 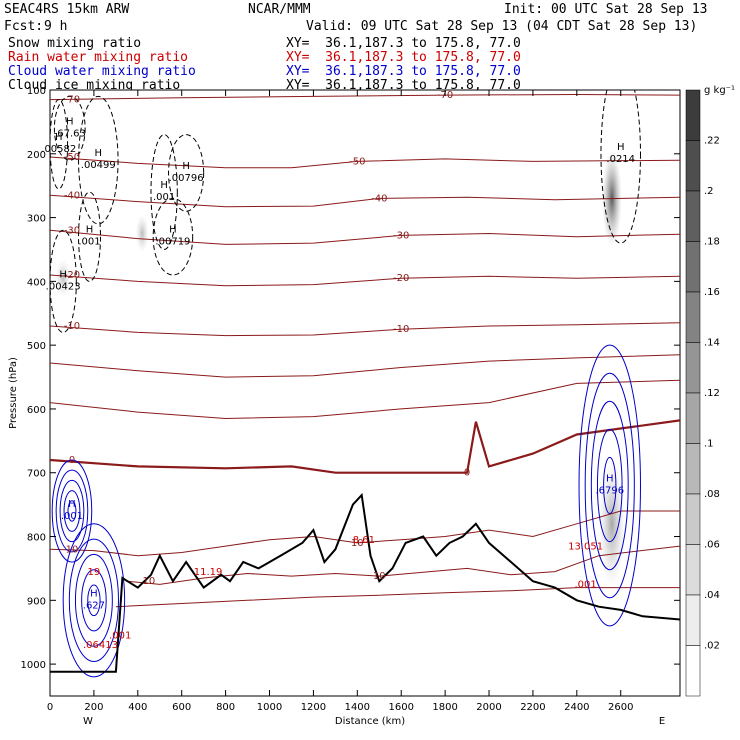 I want to click on y-tick-label: 400, so click(x=36, y=282).